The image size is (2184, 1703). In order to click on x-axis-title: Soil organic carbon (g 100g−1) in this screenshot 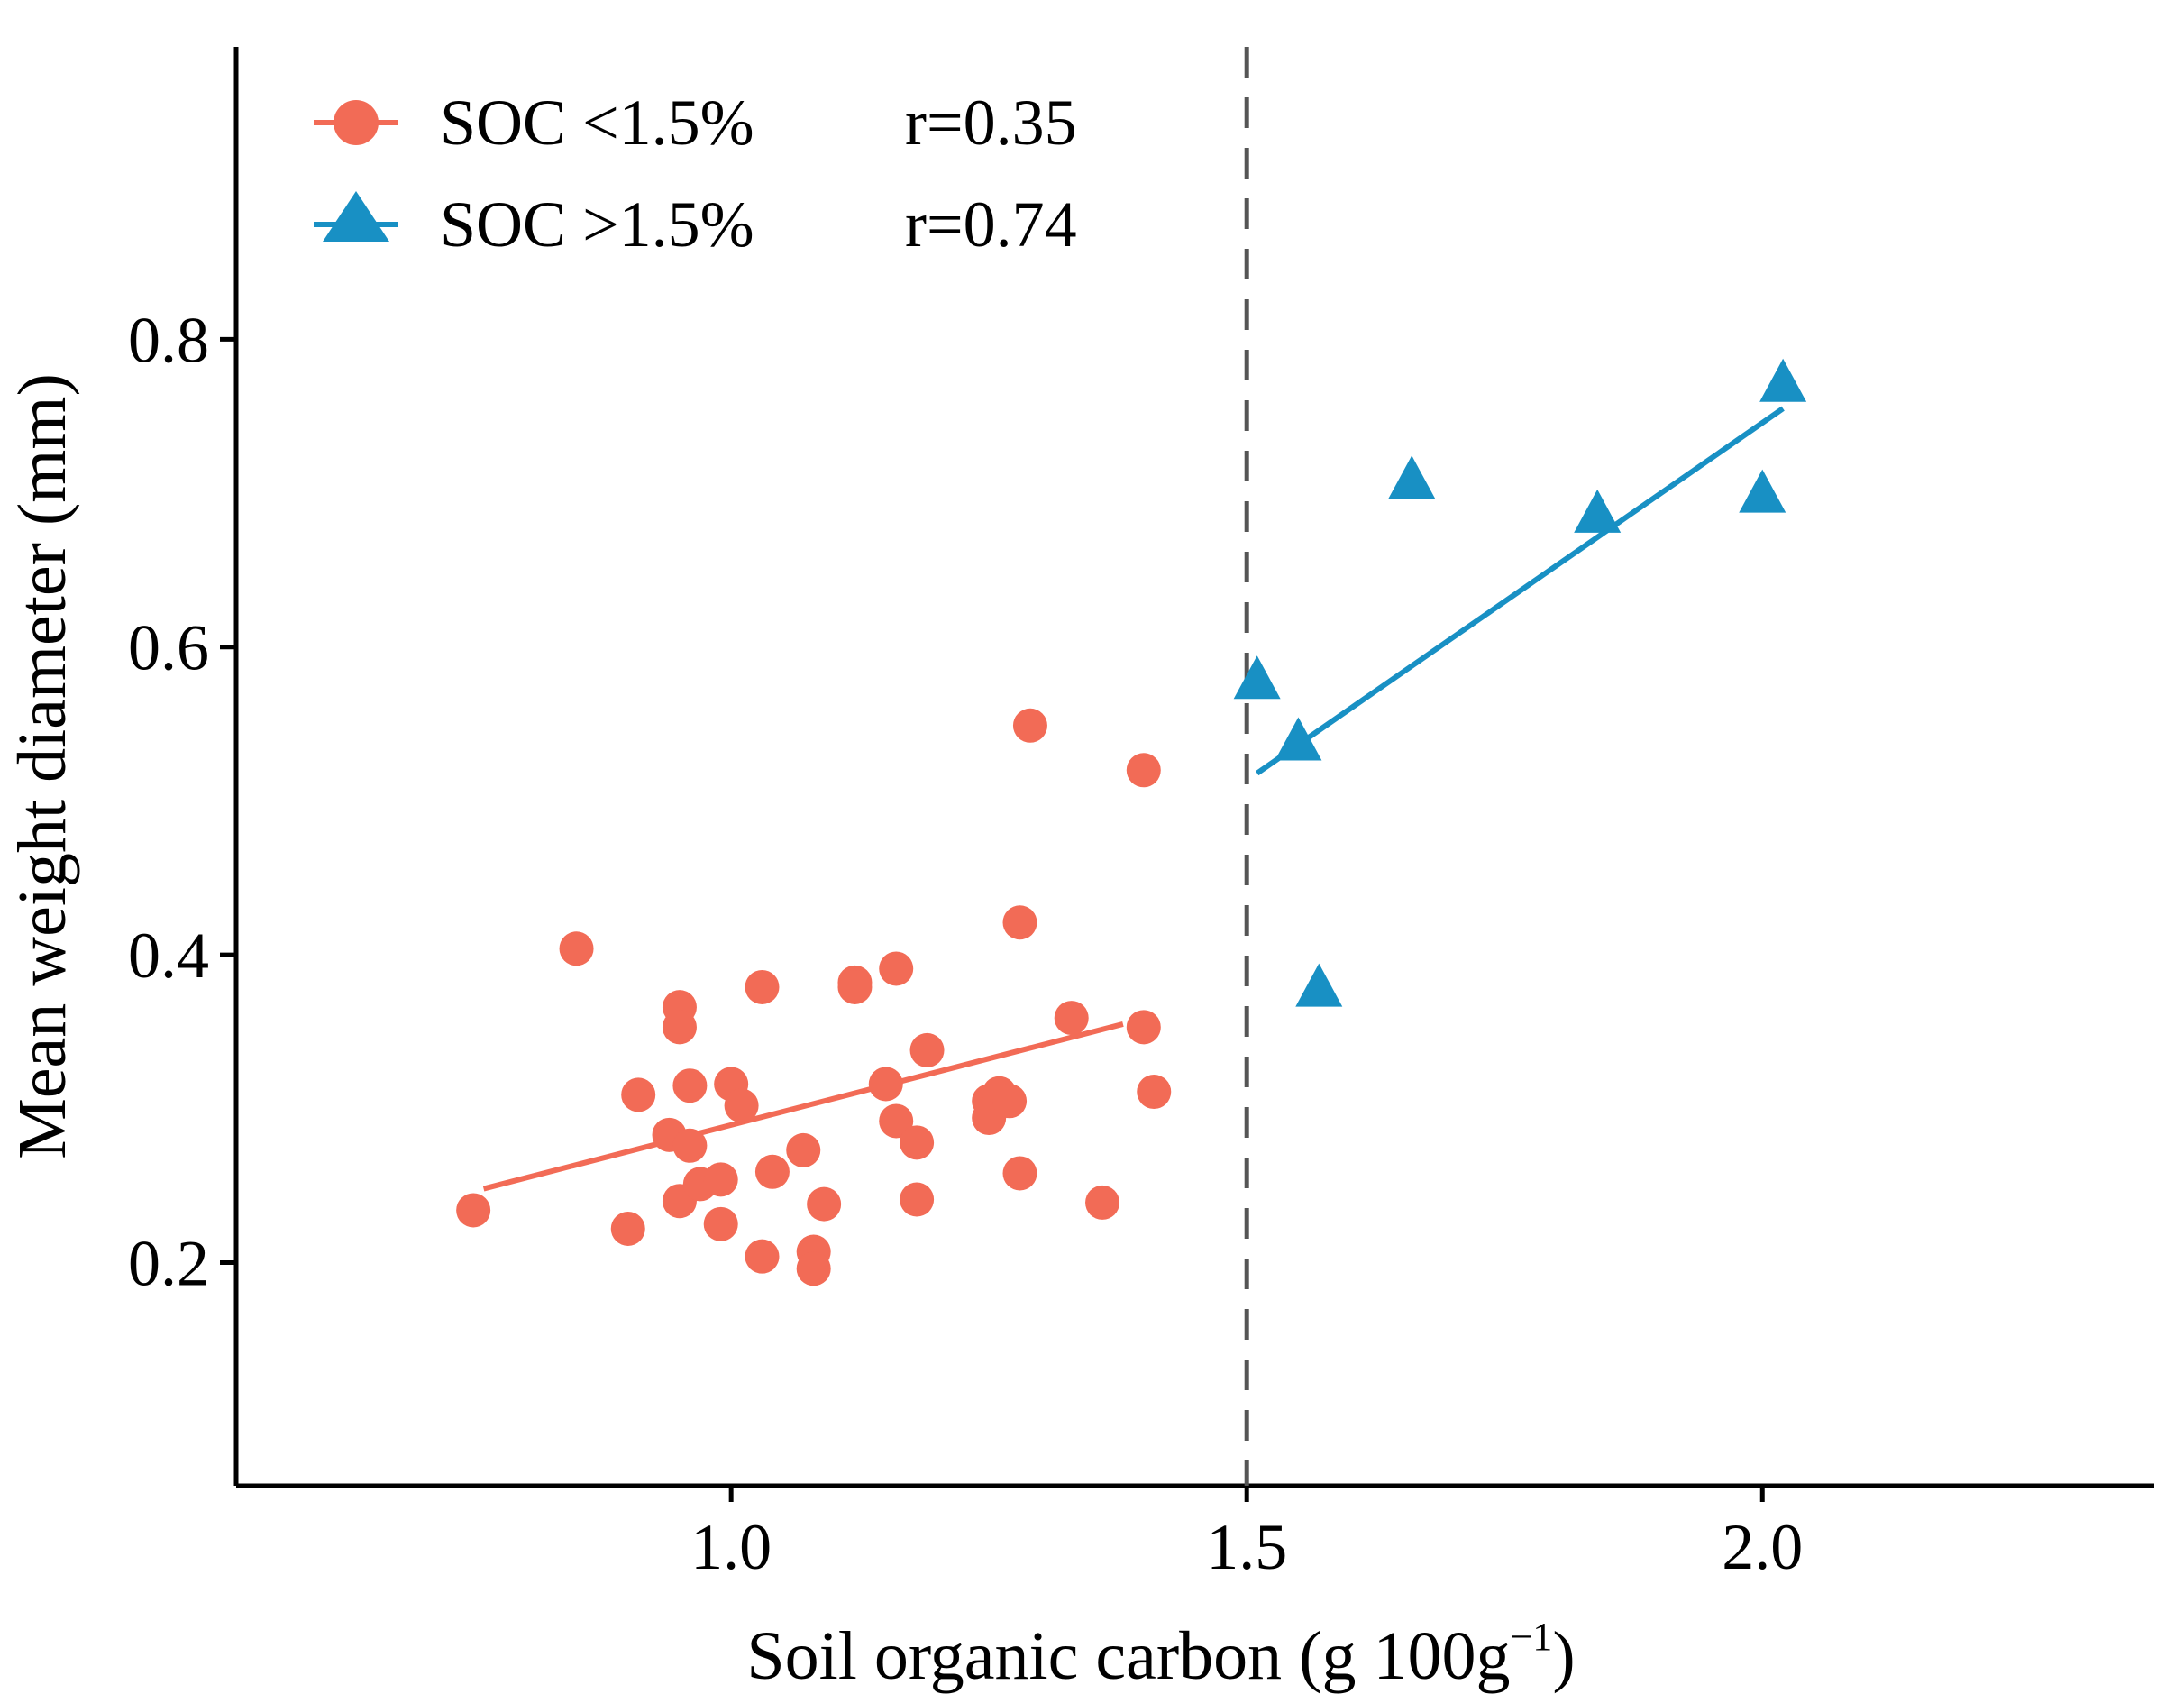, I will do `click(1160, 1654)`.